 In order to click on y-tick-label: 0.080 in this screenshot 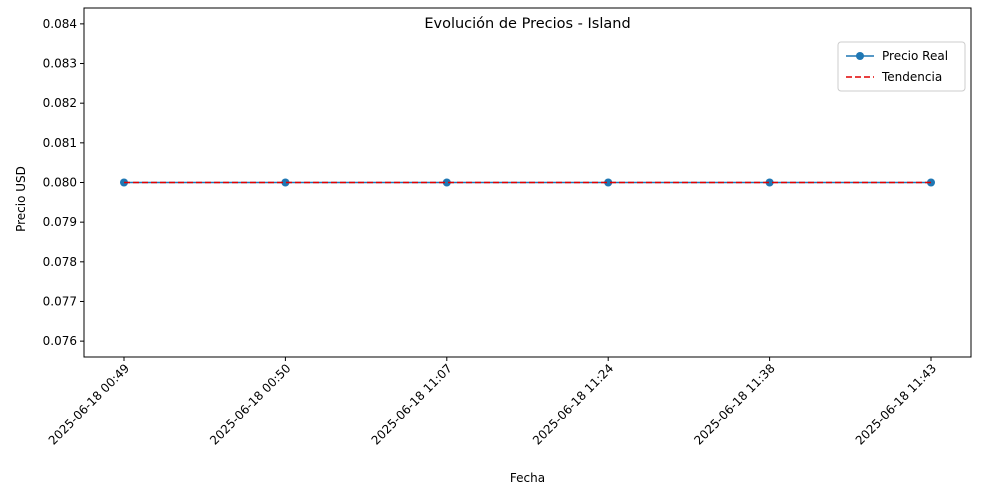, I will do `click(60, 183)`.